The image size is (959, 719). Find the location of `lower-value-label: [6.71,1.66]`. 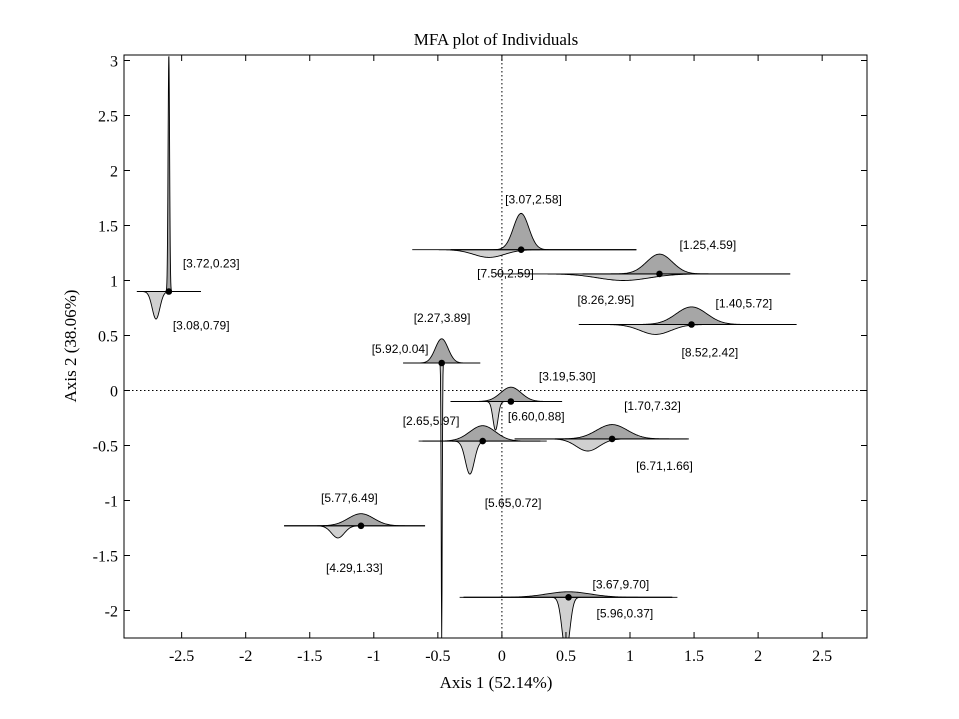

lower-value-label: [6.71,1.66] is located at coordinates (664, 466).